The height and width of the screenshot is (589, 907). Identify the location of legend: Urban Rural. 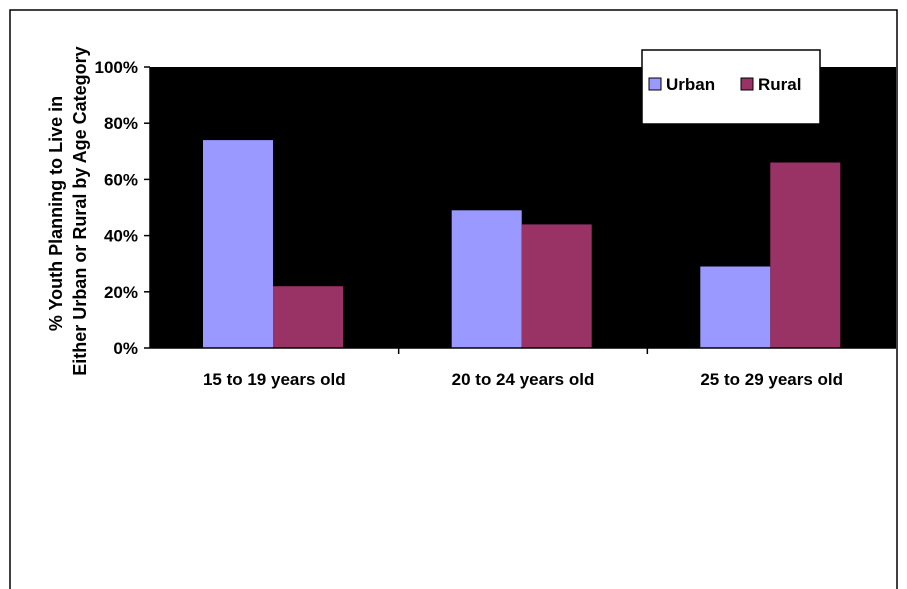
(731, 87).